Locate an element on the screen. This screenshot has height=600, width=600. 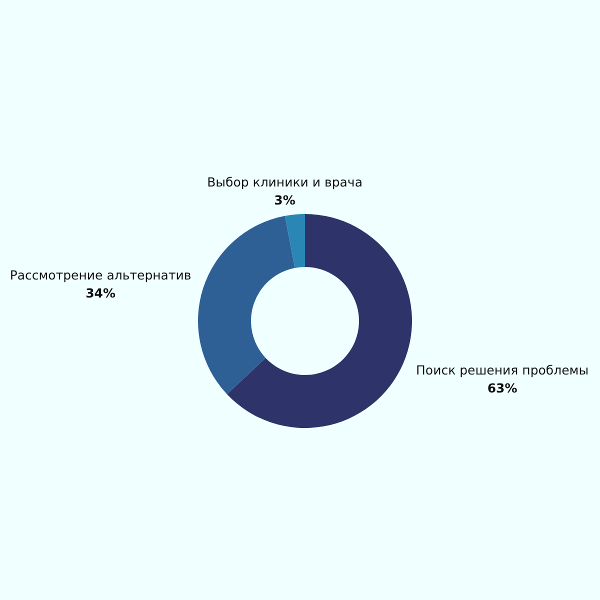
data-label: 3% is located at coordinates (285, 200).